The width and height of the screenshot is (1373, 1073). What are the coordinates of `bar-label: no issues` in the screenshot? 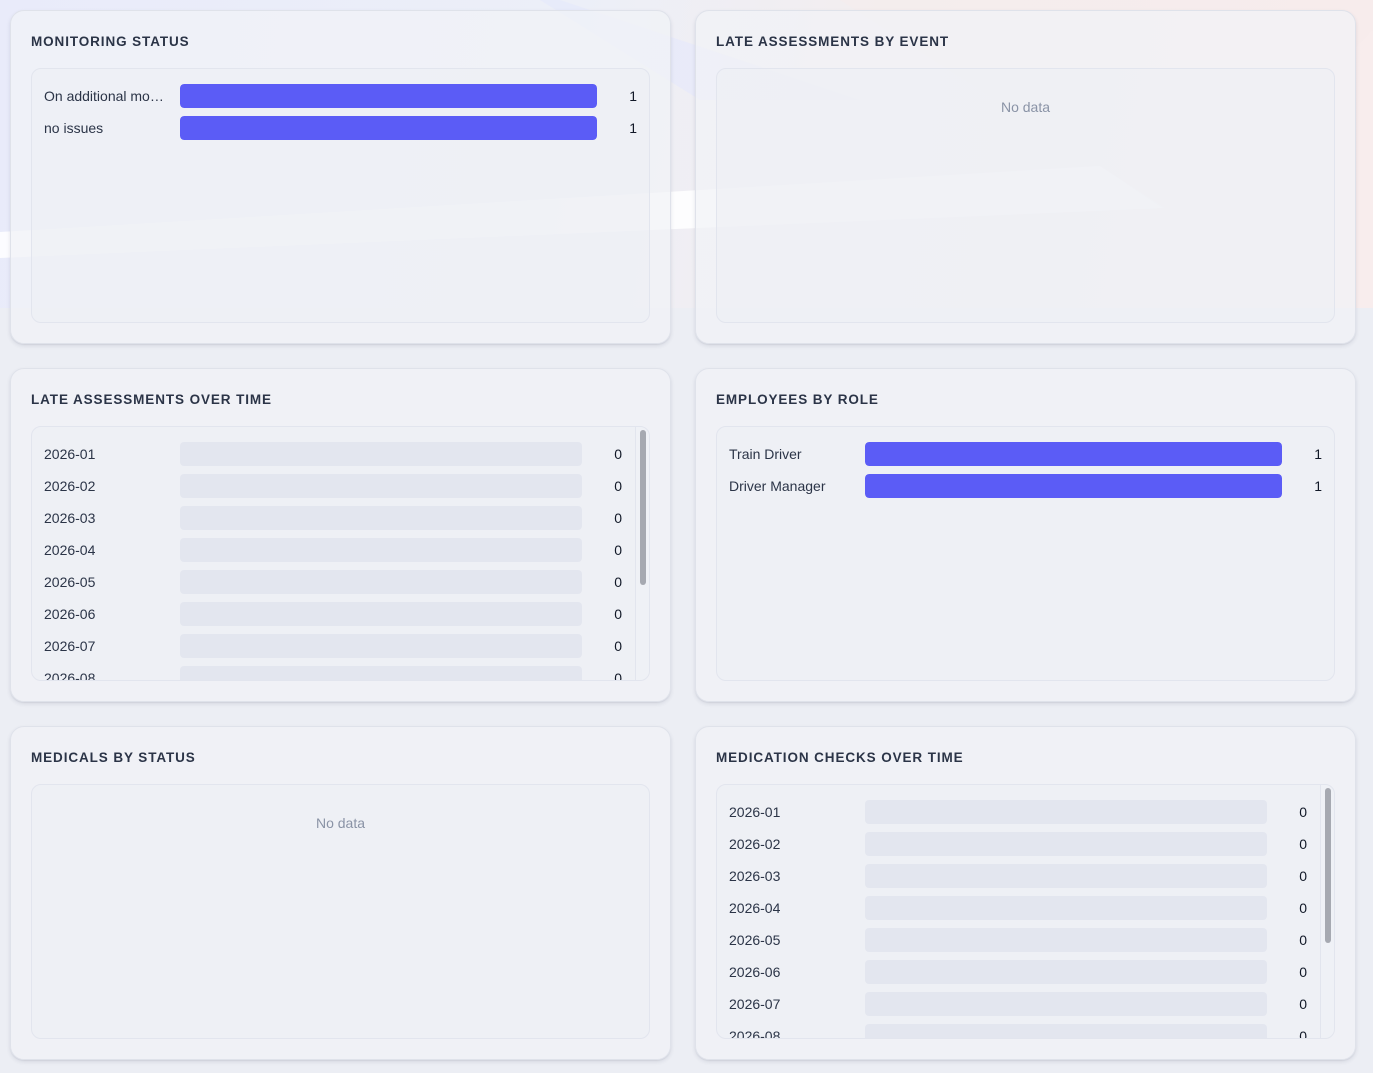 It's located at (74, 128).